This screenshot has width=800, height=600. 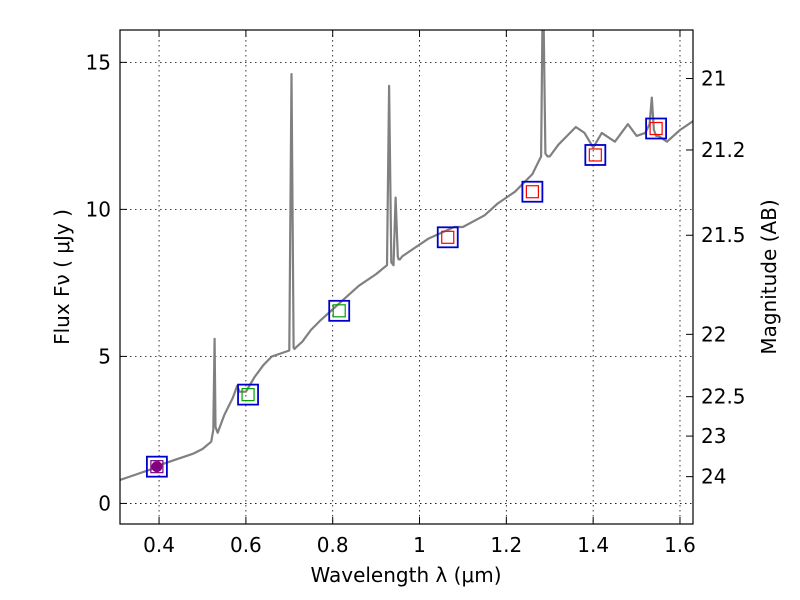 What do you see at coordinates (506, 545) in the screenshot?
I see `x-tick-label: 1.2` at bounding box center [506, 545].